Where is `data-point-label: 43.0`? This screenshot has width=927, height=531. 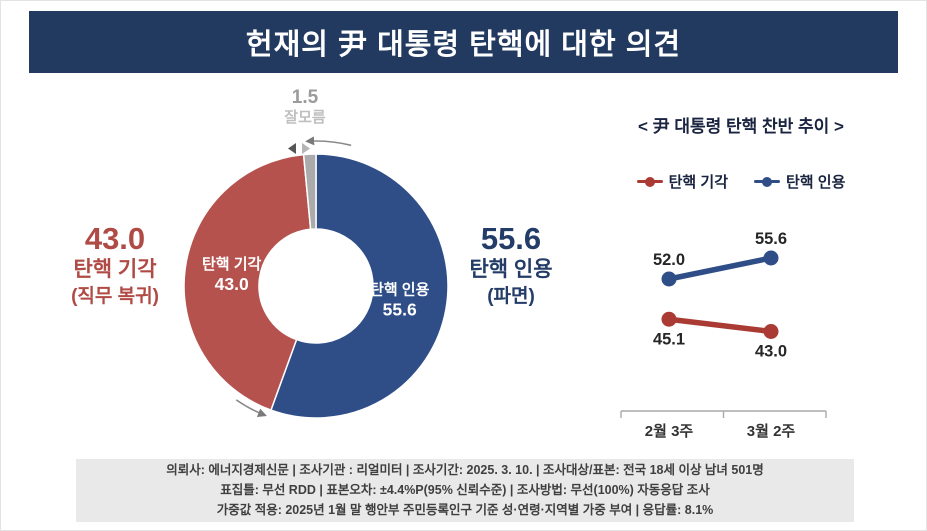 data-point-label: 43.0 is located at coordinates (771, 352).